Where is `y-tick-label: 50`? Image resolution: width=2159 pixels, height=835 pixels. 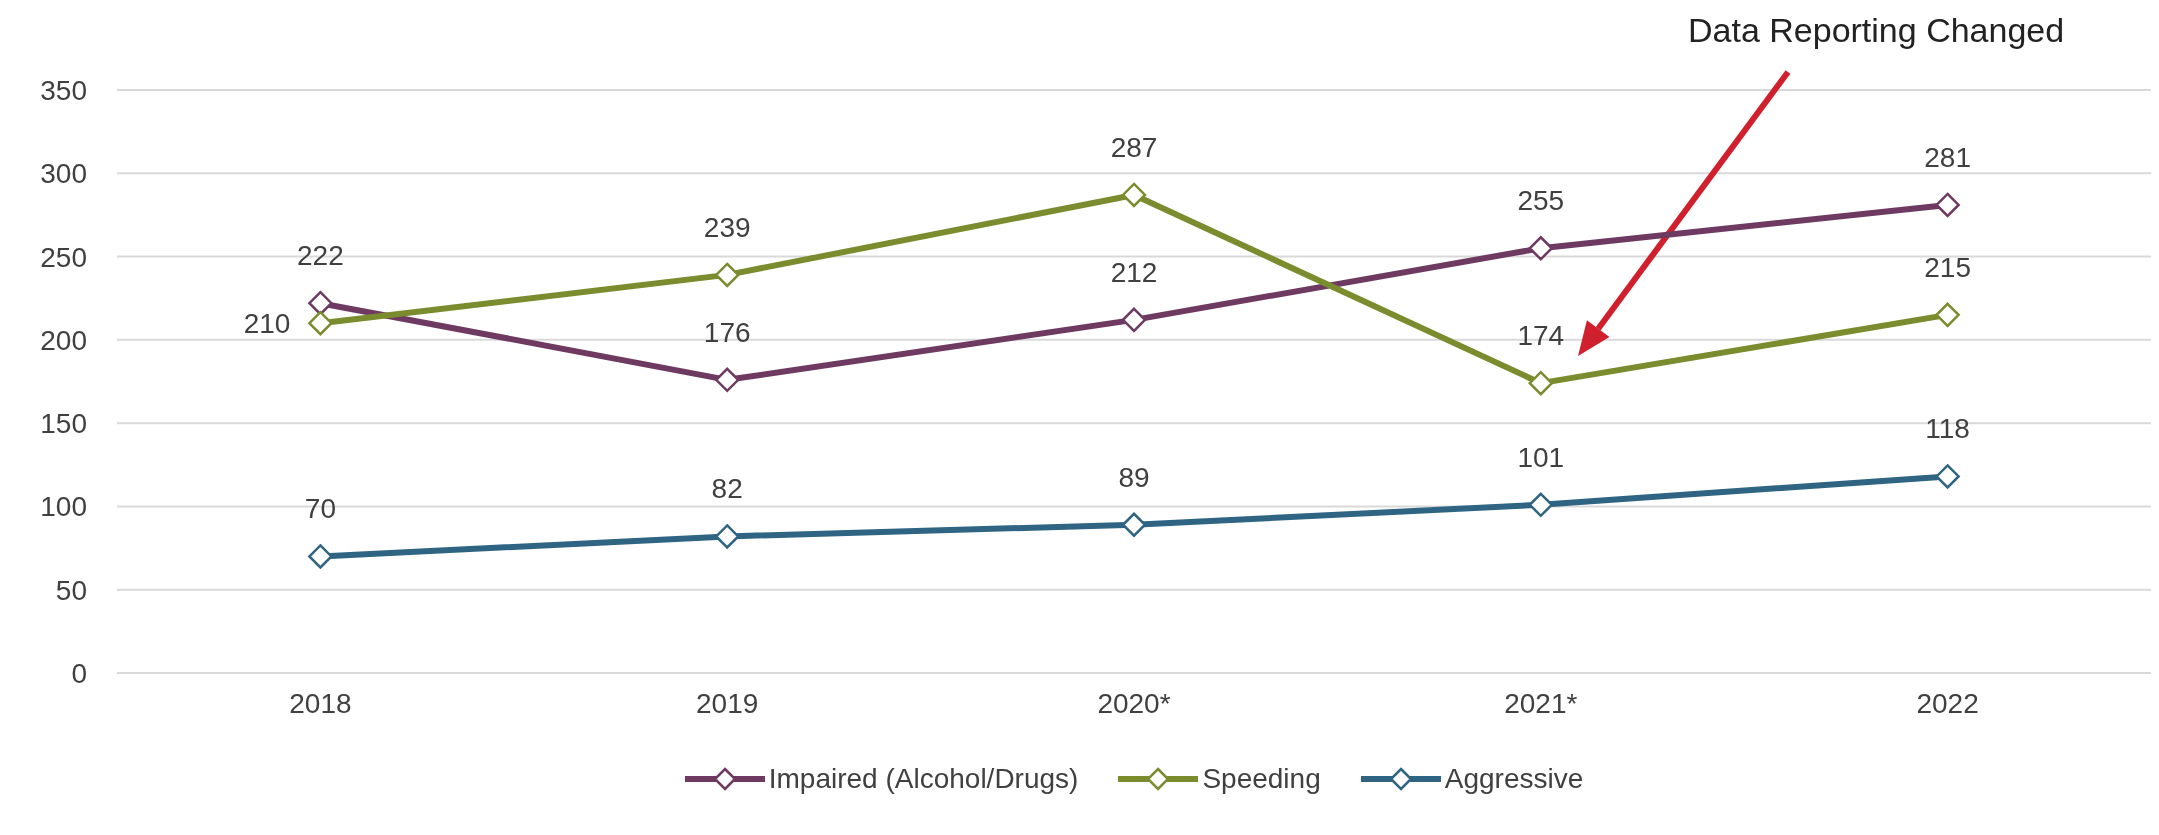 y-tick-label: 50 is located at coordinates (71, 590).